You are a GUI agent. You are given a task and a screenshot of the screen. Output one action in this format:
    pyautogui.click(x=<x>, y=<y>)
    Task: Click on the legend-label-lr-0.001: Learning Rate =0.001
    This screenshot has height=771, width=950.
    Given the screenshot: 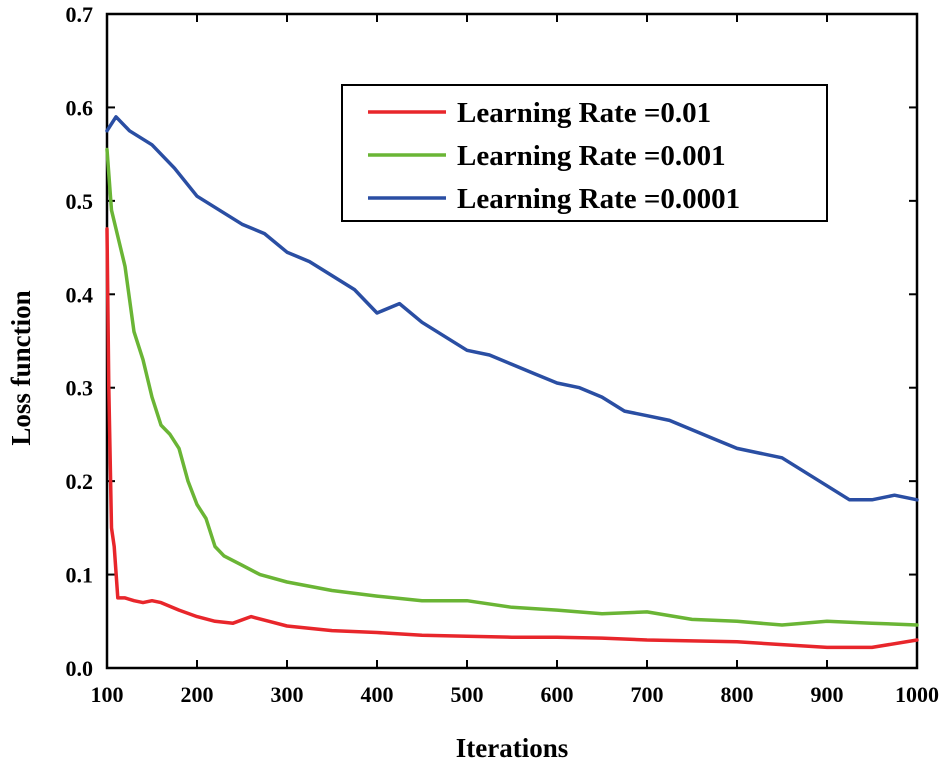 What is the action you would take?
    pyautogui.click(x=591, y=156)
    